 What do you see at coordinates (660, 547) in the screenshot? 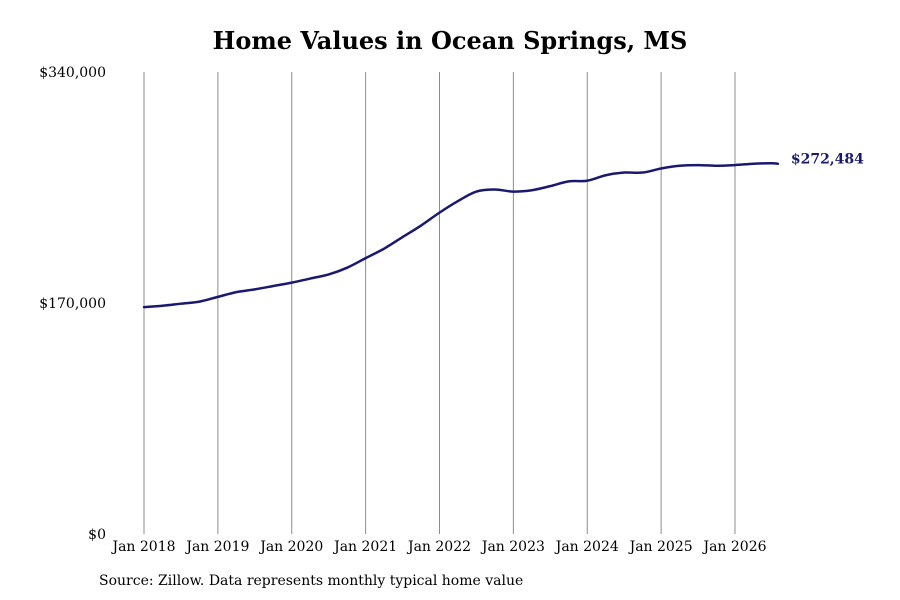
I see `x-tick-label: Jan 2025` at bounding box center [660, 547].